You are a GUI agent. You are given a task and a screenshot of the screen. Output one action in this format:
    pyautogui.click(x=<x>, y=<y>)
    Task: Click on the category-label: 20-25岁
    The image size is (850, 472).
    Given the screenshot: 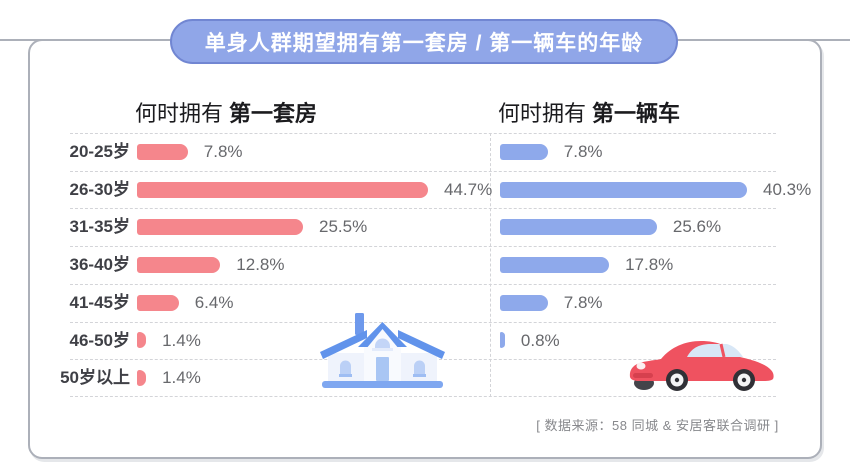 What is the action you would take?
    pyautogui.click(x=99, y=151)
    